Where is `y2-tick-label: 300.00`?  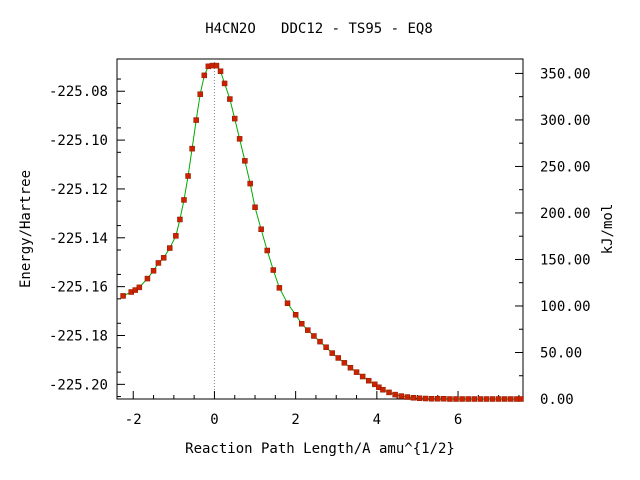
y2-tick-label: 300.00 is located at coordinates (565, 121).